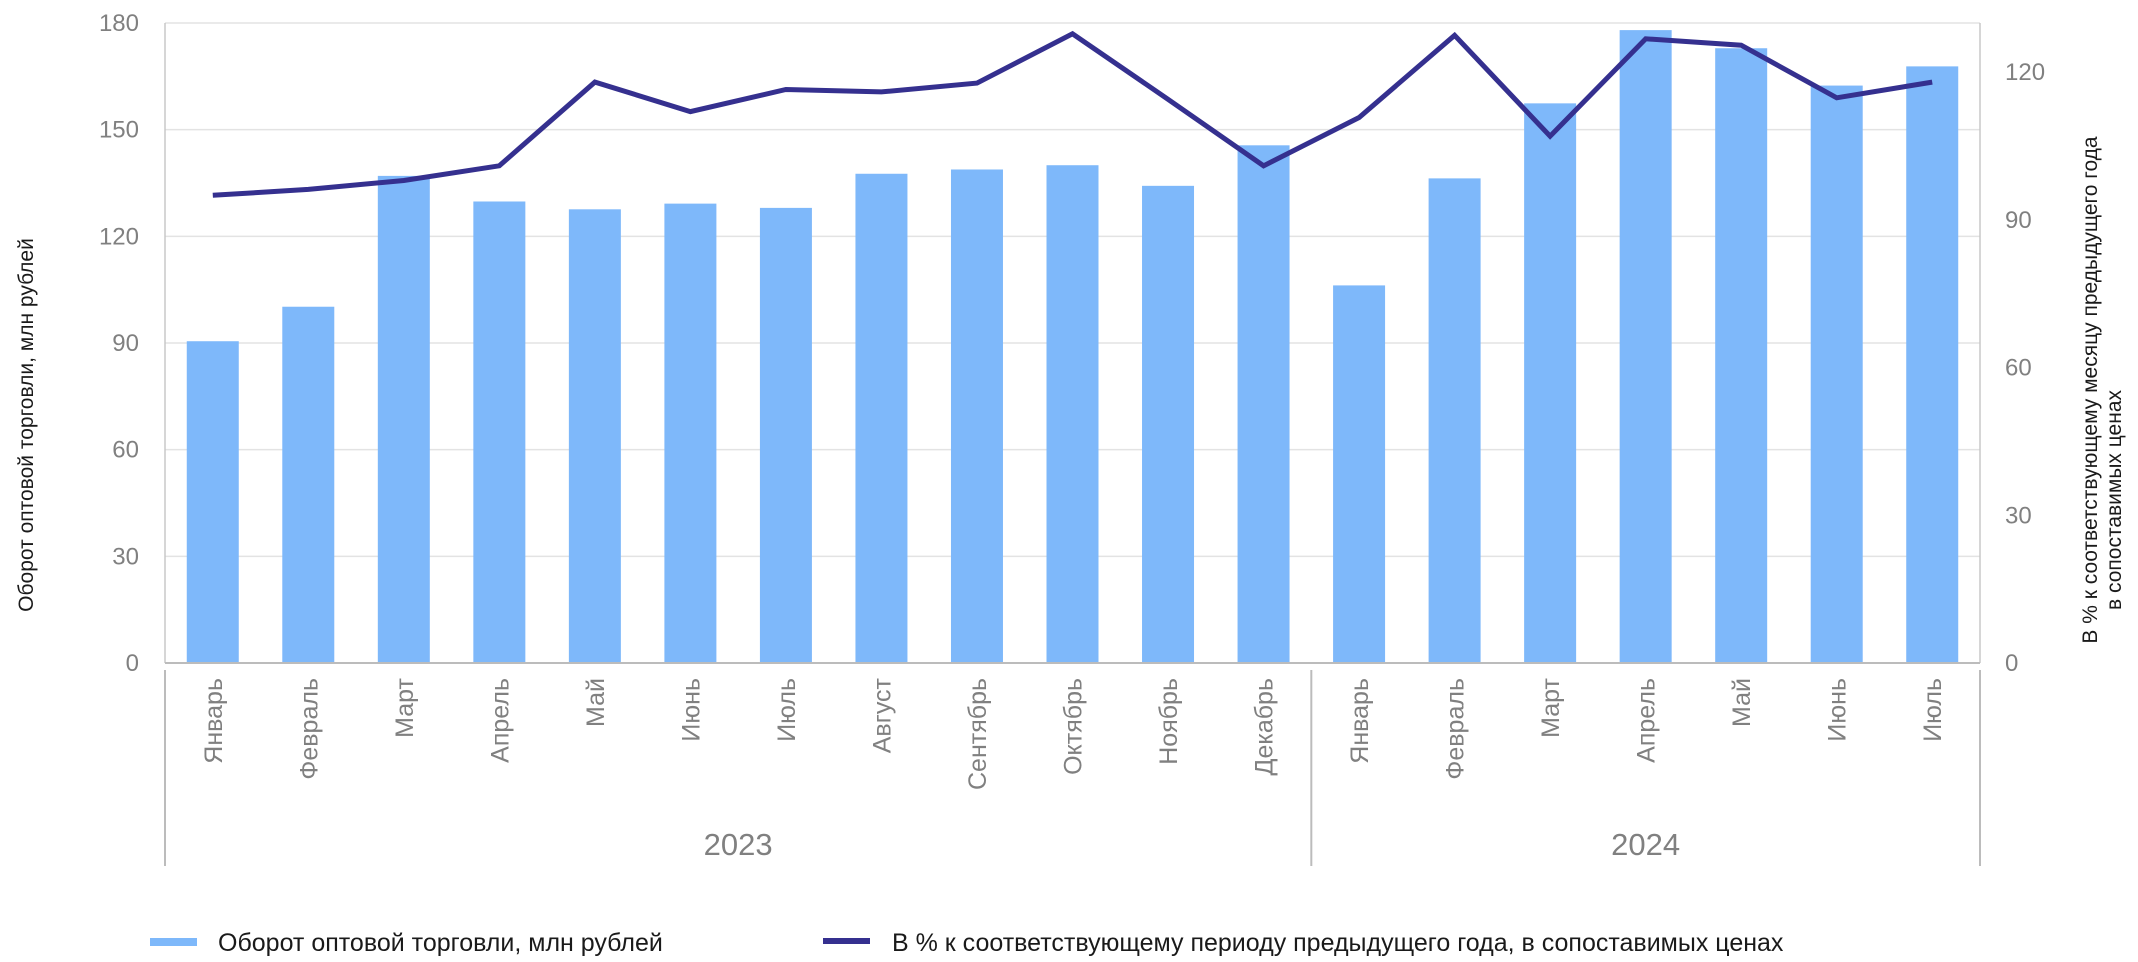 Image resolution: width=2138 pixels, height=962 pixels. What do you see at coordinates (125, 450) in the screenshot?
I see `left-tick-label: 60` at bounding box center [125, 450].